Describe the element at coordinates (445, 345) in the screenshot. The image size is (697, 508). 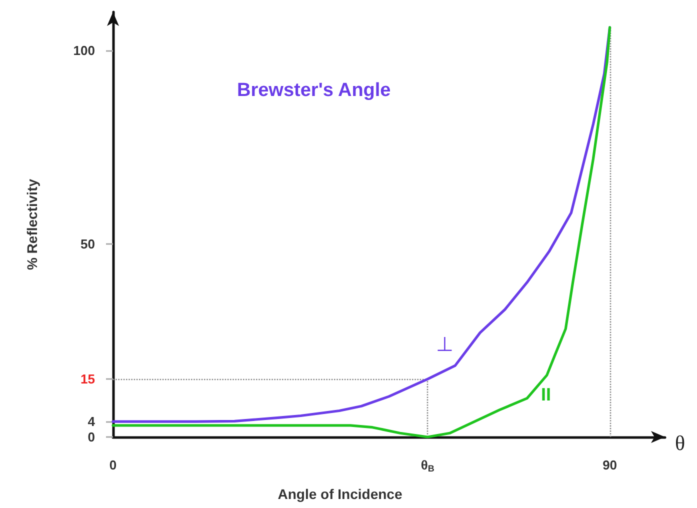
I see `series-label: ⊥` at that location.